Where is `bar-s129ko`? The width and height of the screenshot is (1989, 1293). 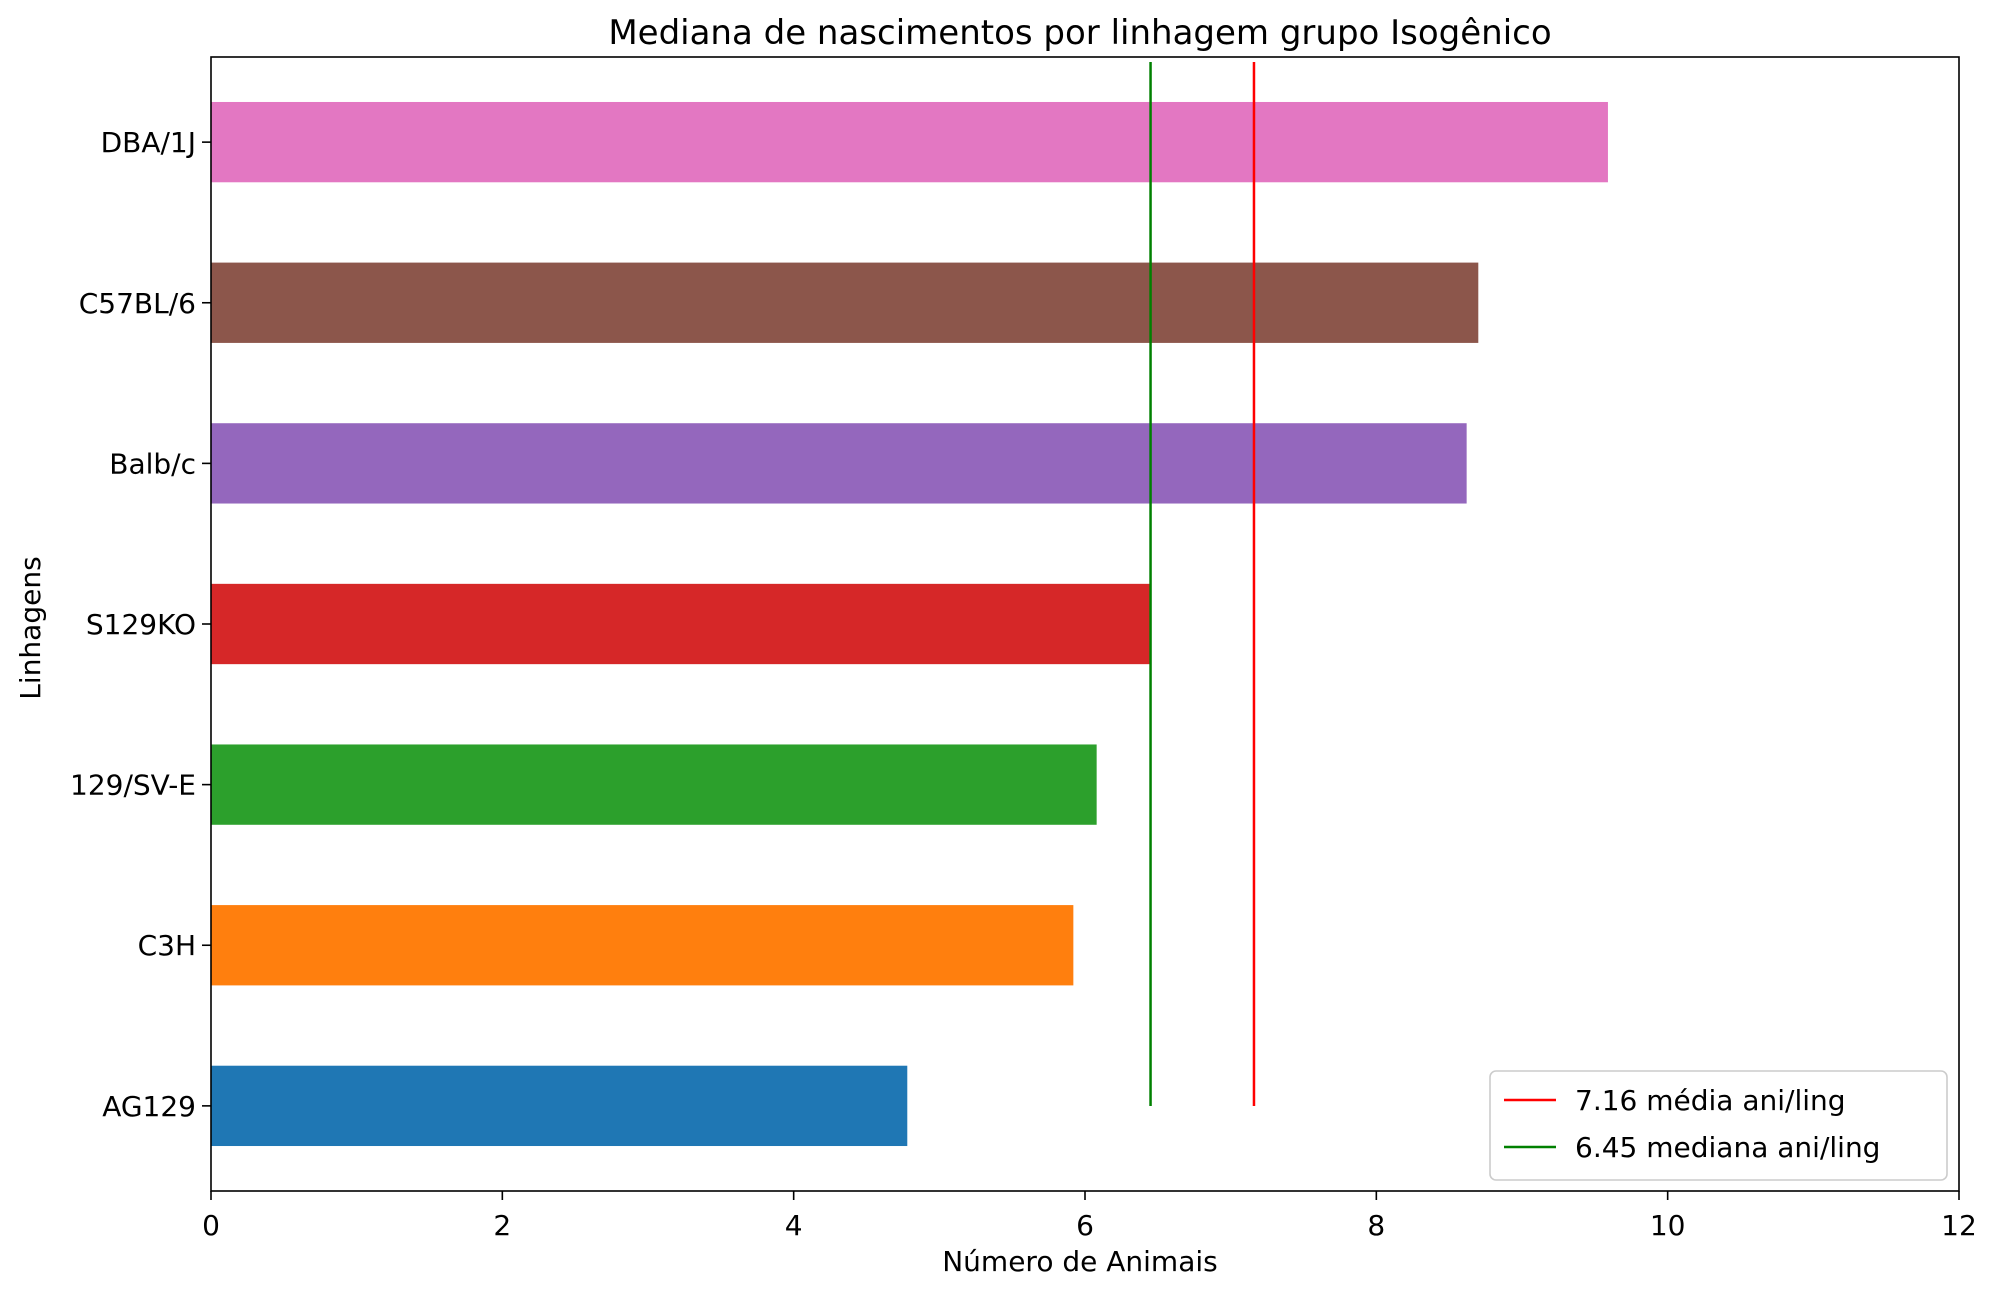
bar-s129ko is located at coordinates (681, 624).